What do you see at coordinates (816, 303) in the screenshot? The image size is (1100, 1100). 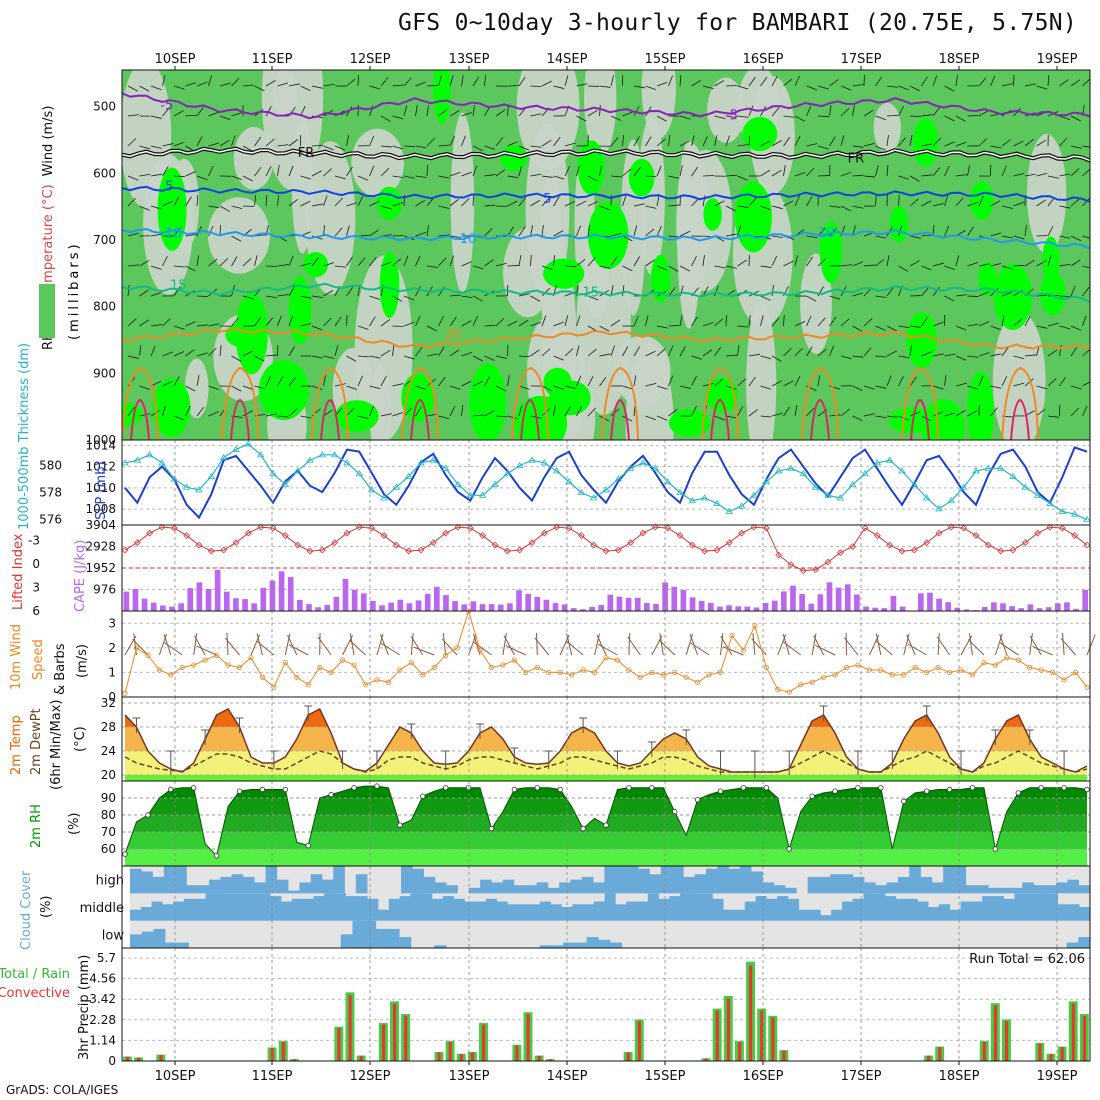 I see `rh-dry-patch` at bounding box center [816, 303].